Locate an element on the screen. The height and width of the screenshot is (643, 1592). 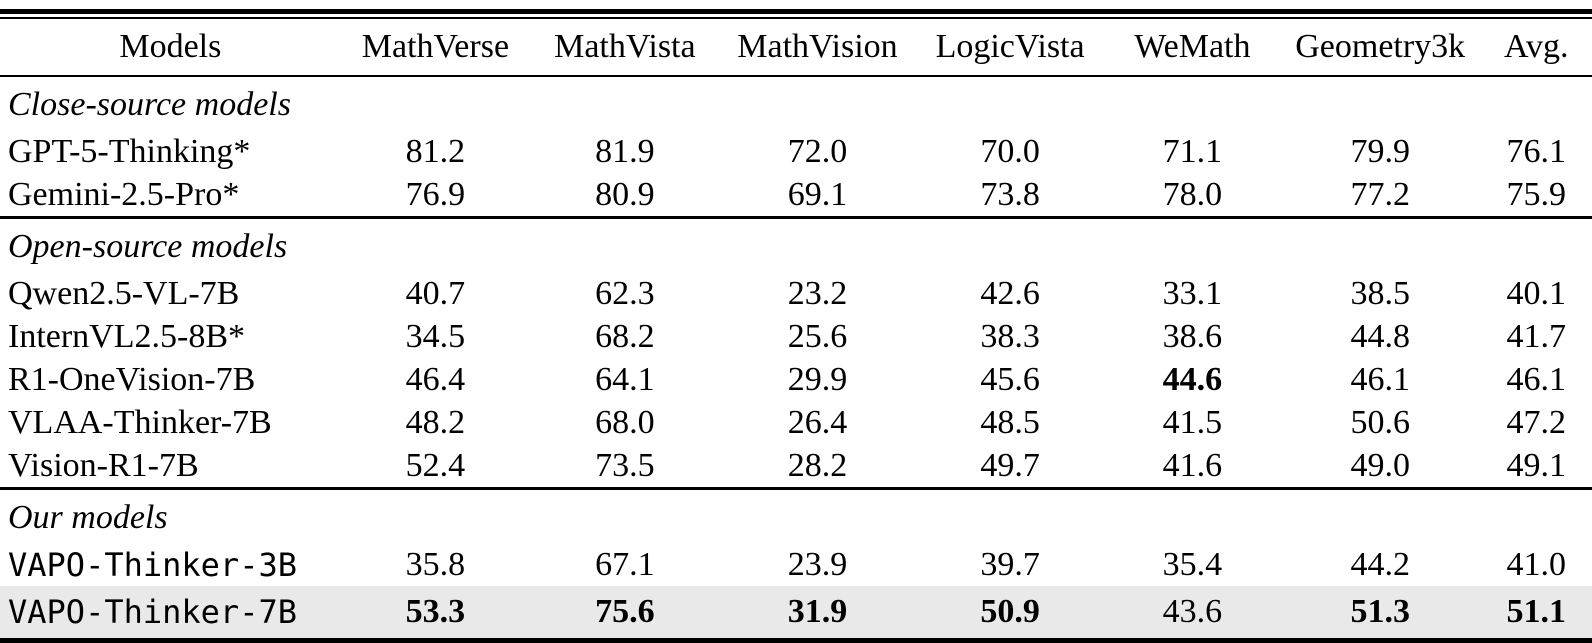
section-label: Our models is located at coordinates (796, 516).